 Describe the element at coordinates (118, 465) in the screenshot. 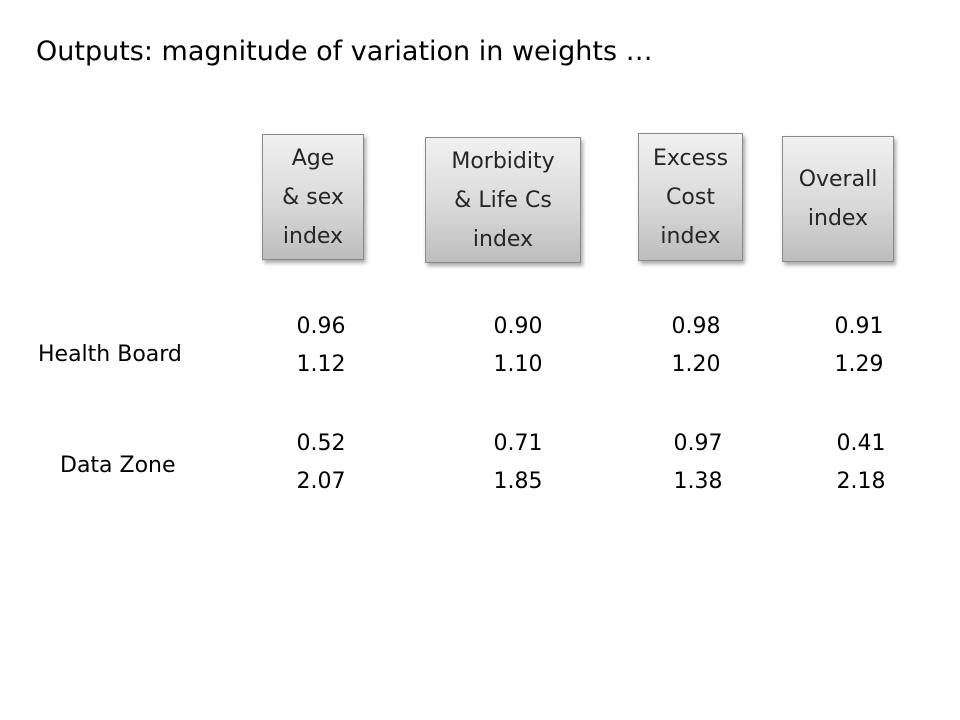

I see `row-label-data-zone: Data Zone` at that location.